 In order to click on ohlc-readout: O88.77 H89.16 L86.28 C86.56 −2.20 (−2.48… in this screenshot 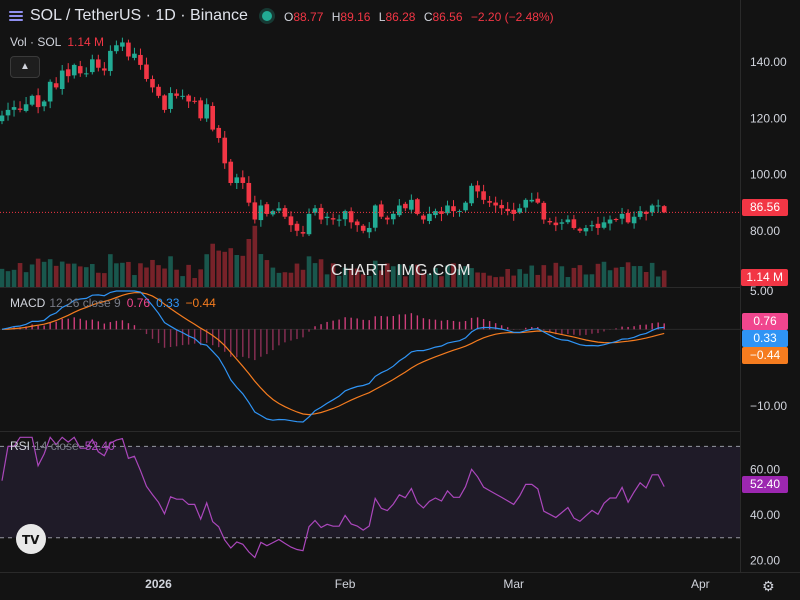, I will do `click(419, 17)`.